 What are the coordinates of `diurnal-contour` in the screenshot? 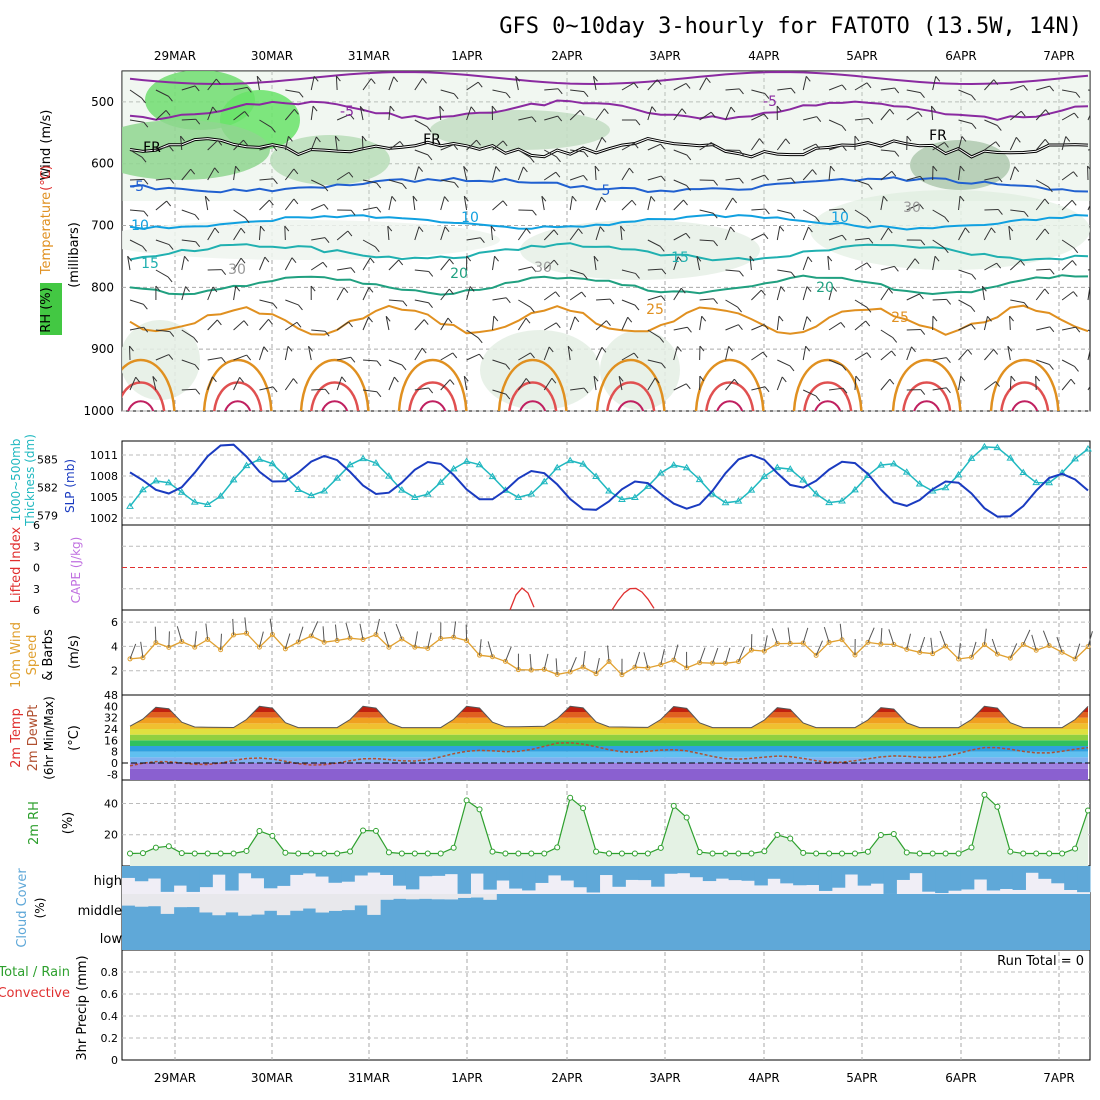 It's located at (144, 396).